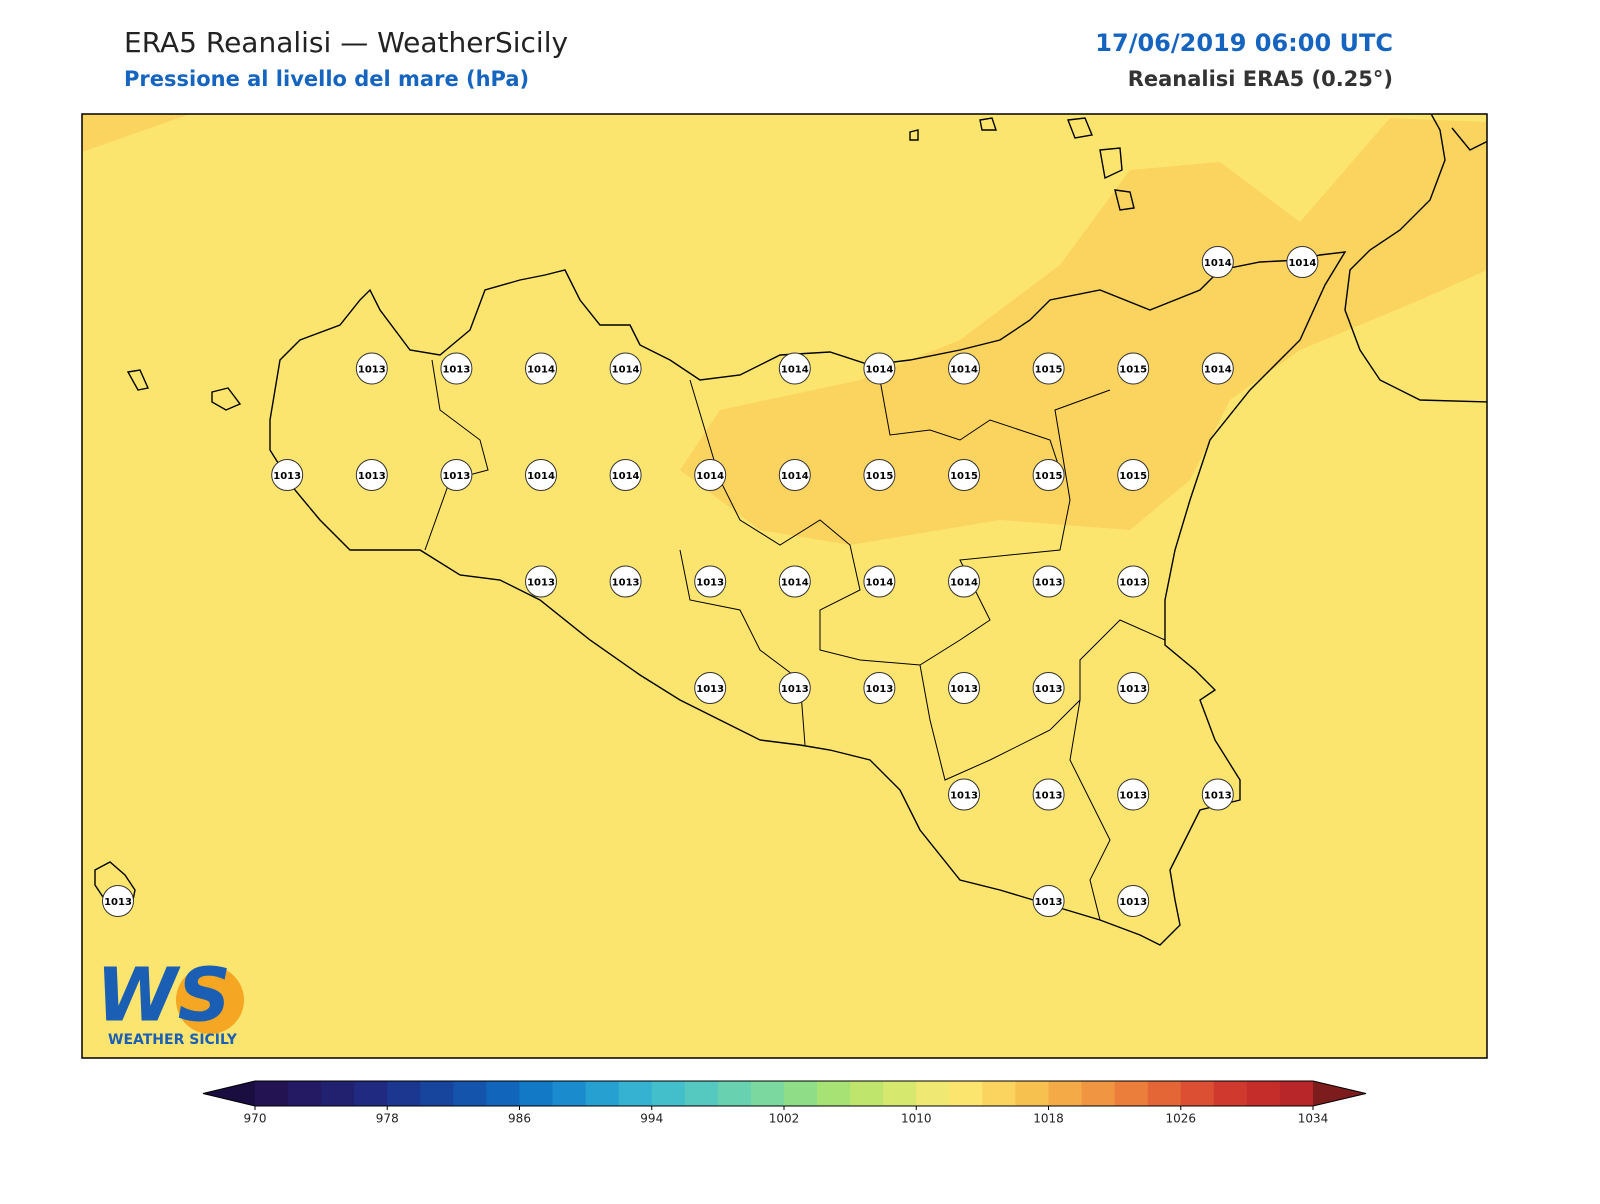 The width and height of the screenshot is (1600, 1204). Describe the element at coordinates (1313, 1119) in the screenshot. I see `colorbar-tick-label: 1034` at that location.